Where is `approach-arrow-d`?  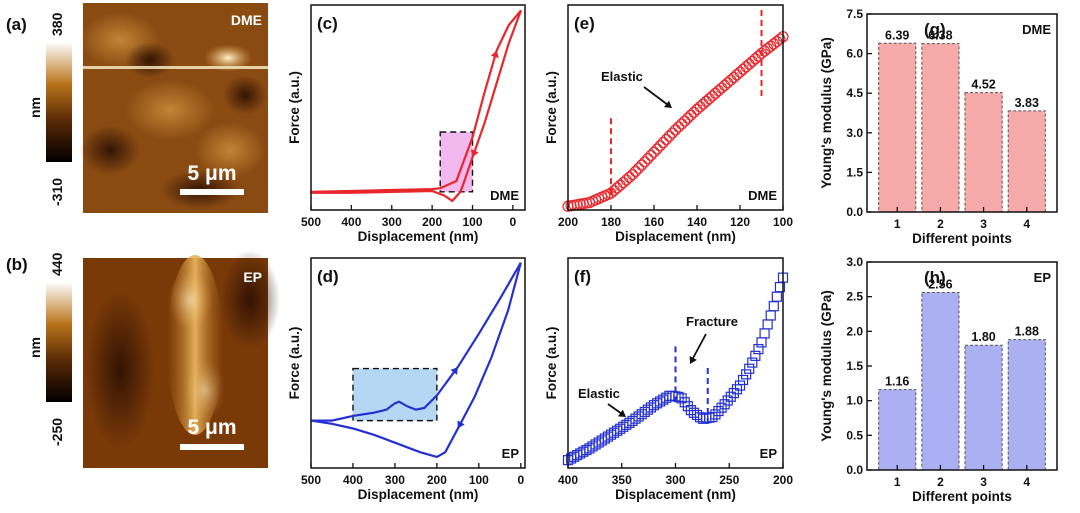
approach-arrow-d is located at coordinates (454, 370).